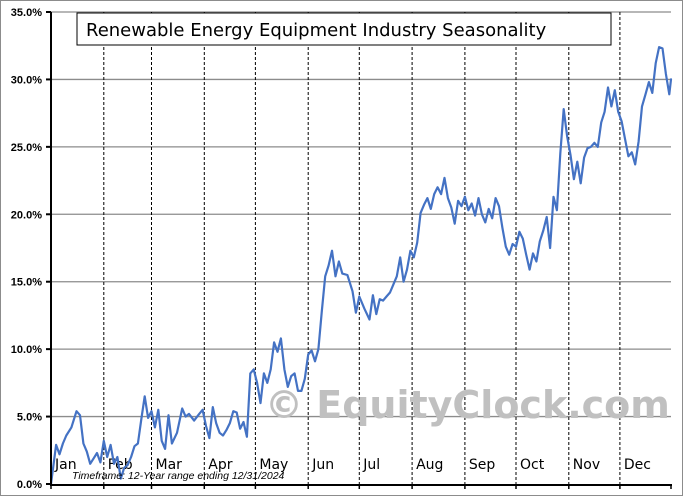  Describe the element at coordinates (29, 485) in the screenshot. I see `y-tick-label: 0.0%` at that location.